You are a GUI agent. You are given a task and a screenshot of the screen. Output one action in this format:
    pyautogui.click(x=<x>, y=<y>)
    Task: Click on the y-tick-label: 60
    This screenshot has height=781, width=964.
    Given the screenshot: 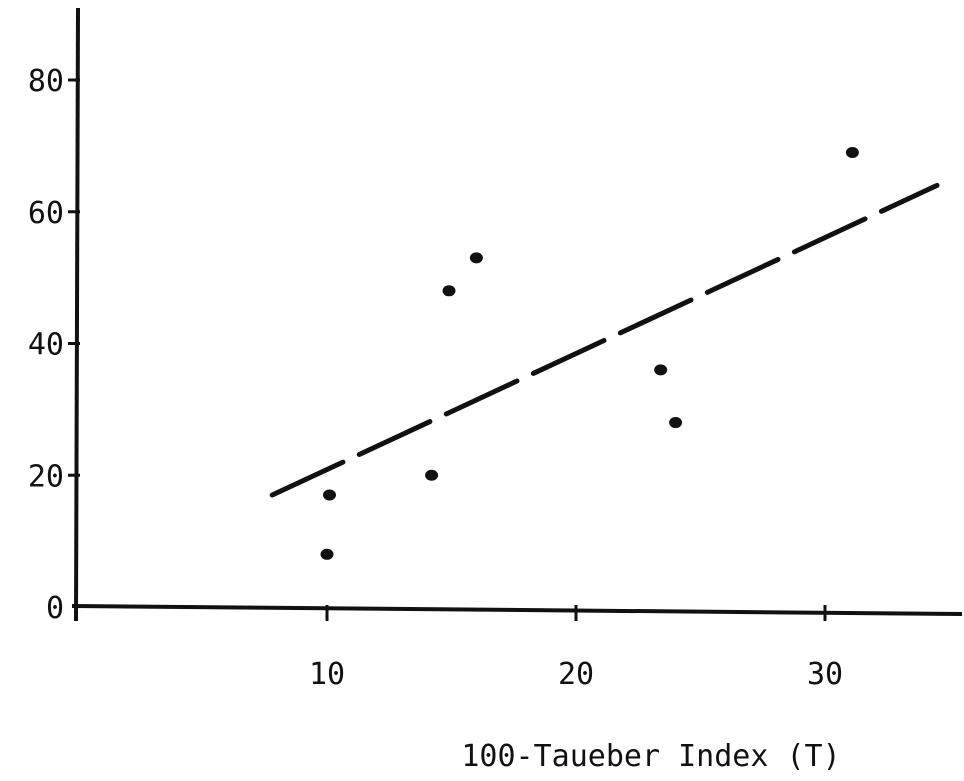 What is the action you would take?
    pyautogui.click(x=46, y=213)
    